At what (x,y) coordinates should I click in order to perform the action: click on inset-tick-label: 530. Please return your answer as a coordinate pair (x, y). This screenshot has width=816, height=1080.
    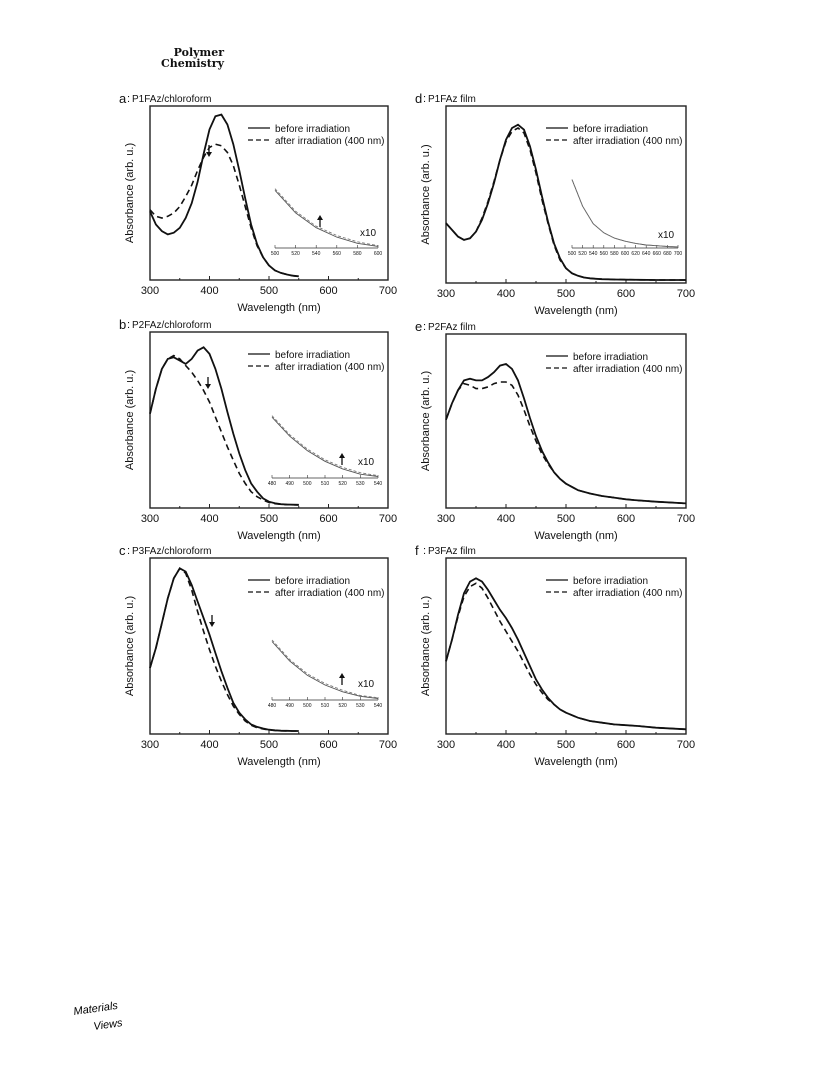
    Looking at the image, I should click on (360, 484).